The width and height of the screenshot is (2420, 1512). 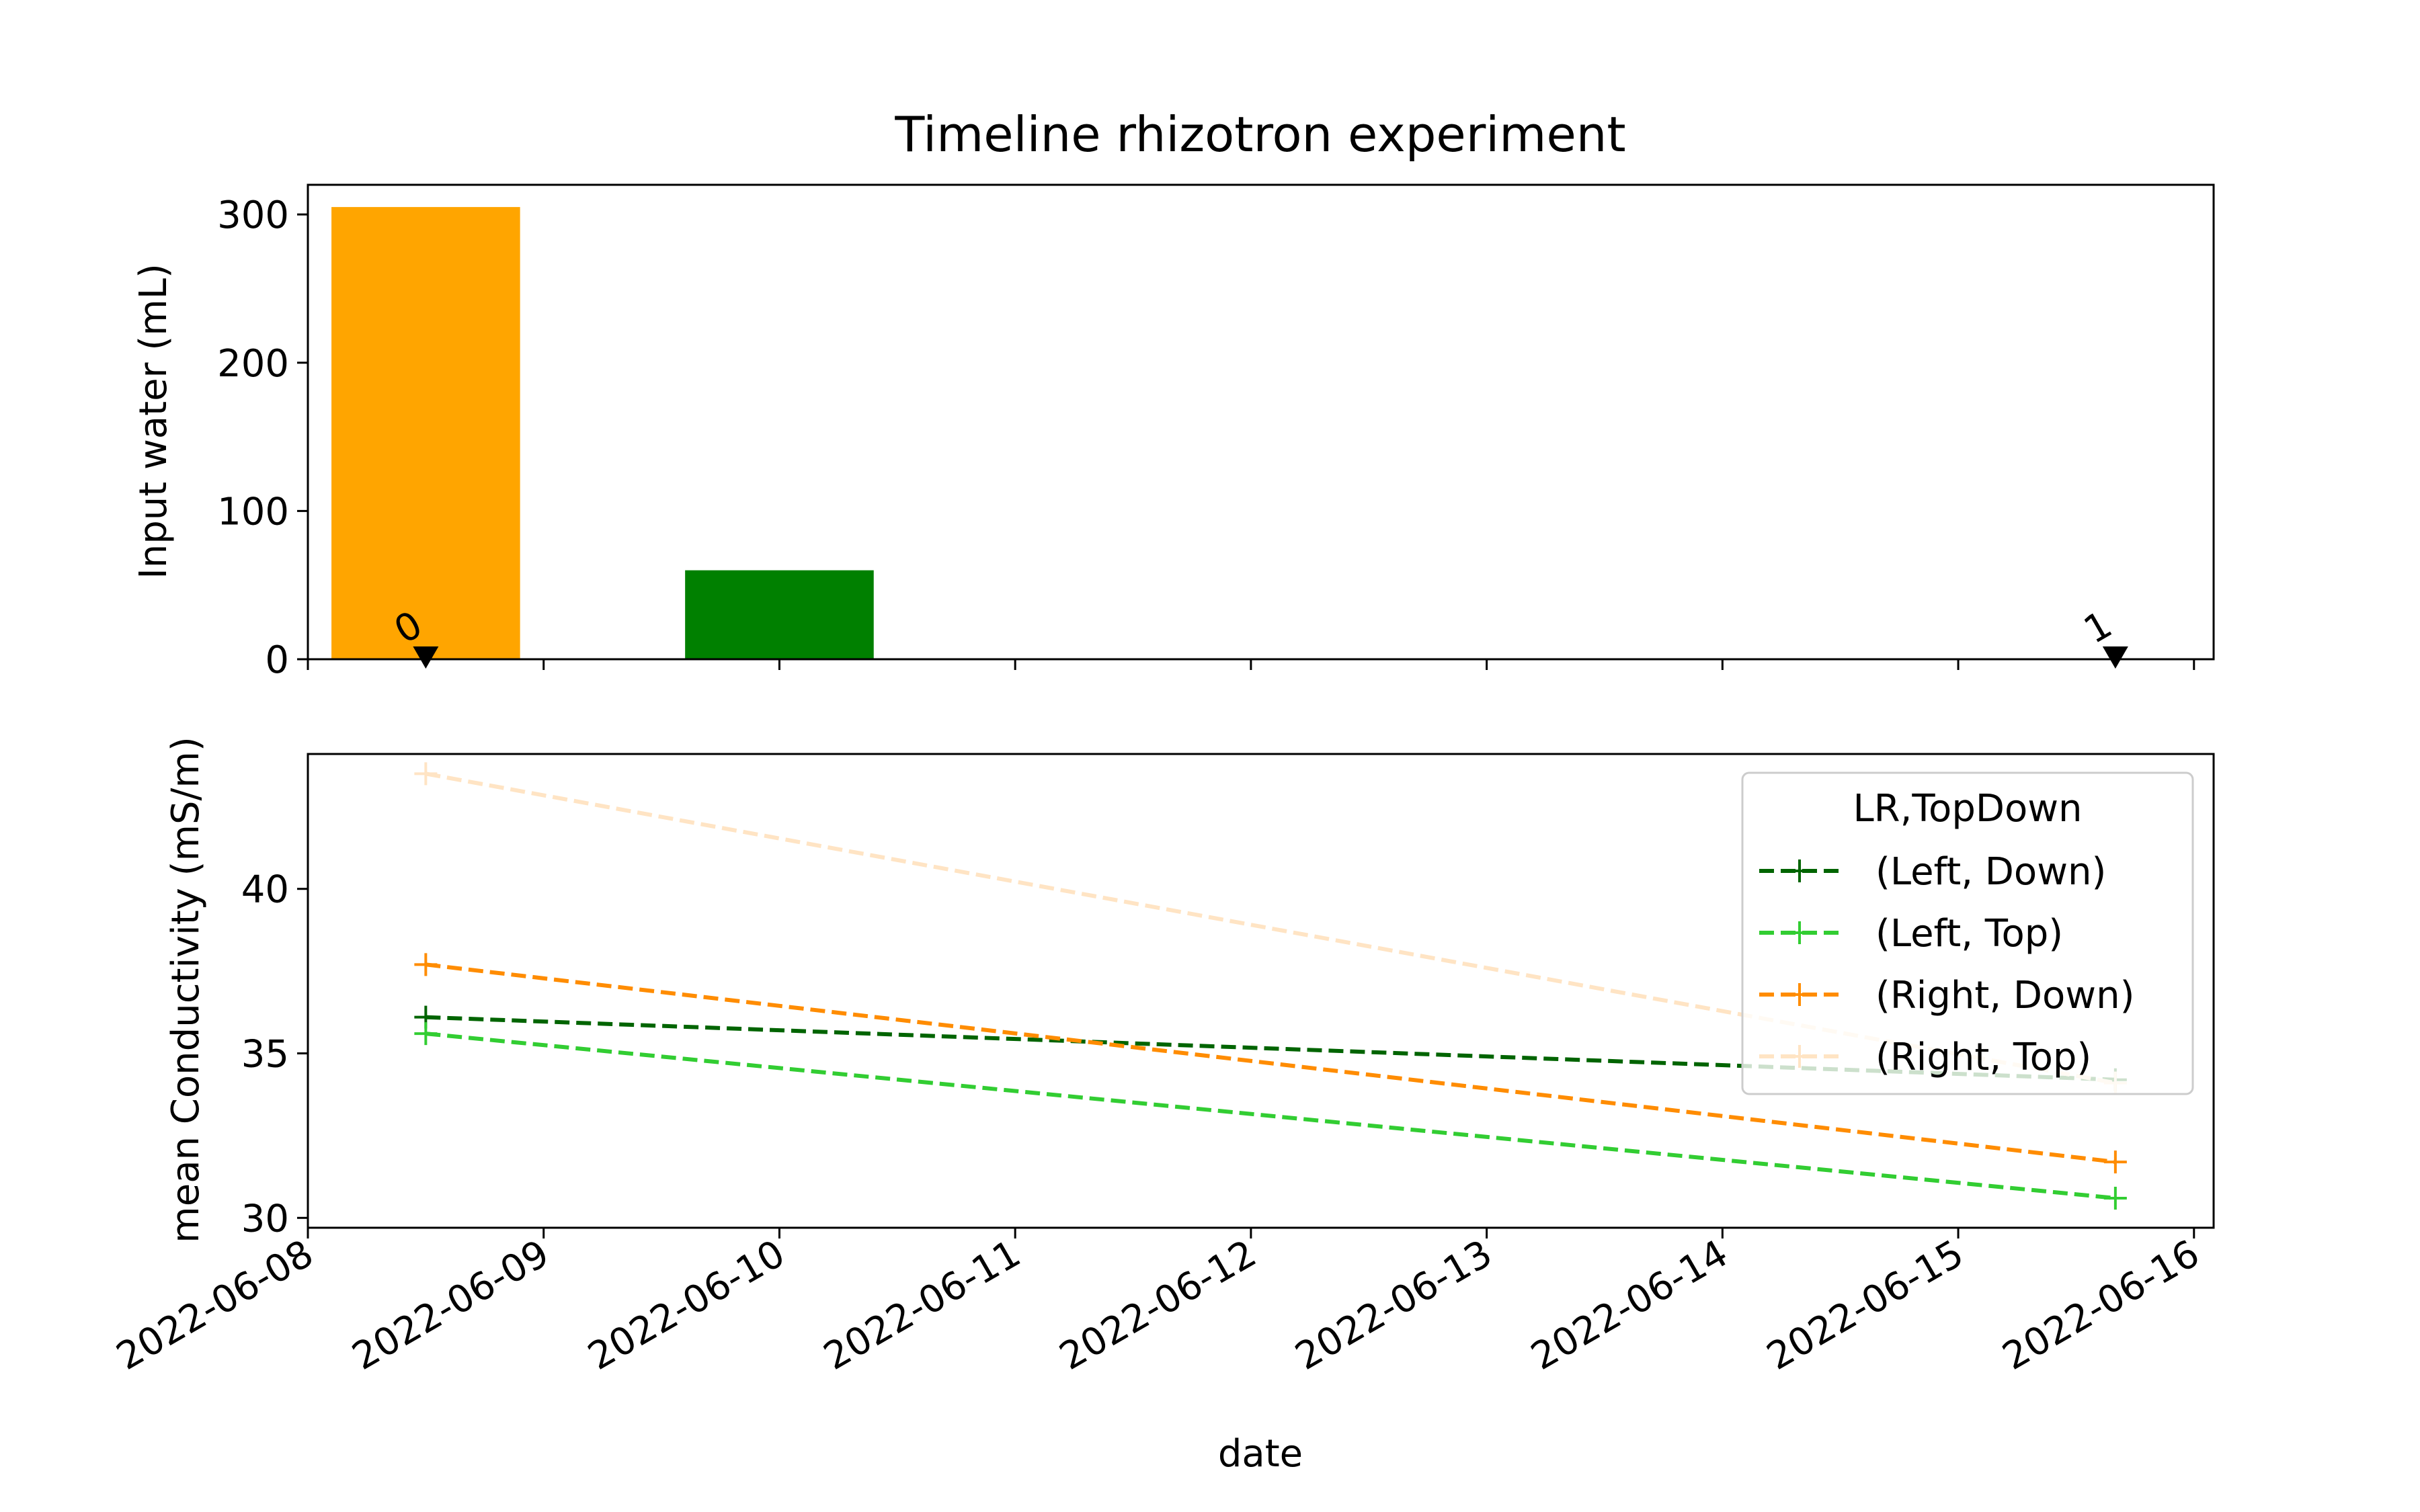 What do you see at coordinates (153, 421) in the screenshot?
I see `top-y-axis-label: Input water (mL)` at bounding box center [153, 421].